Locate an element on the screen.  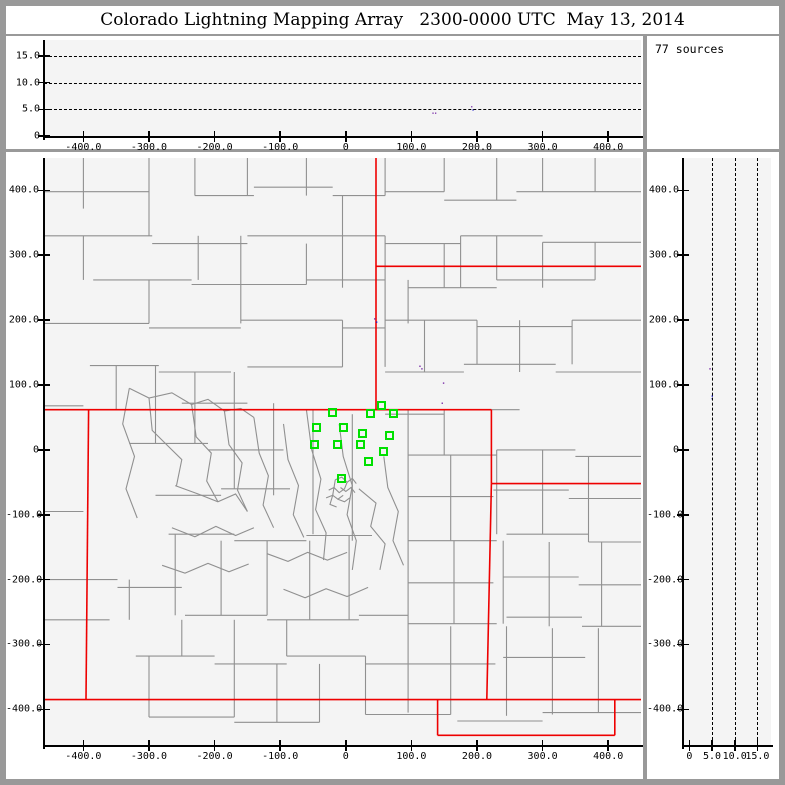
y-tick-label: 200.0 is located at coordinates (23, 320).